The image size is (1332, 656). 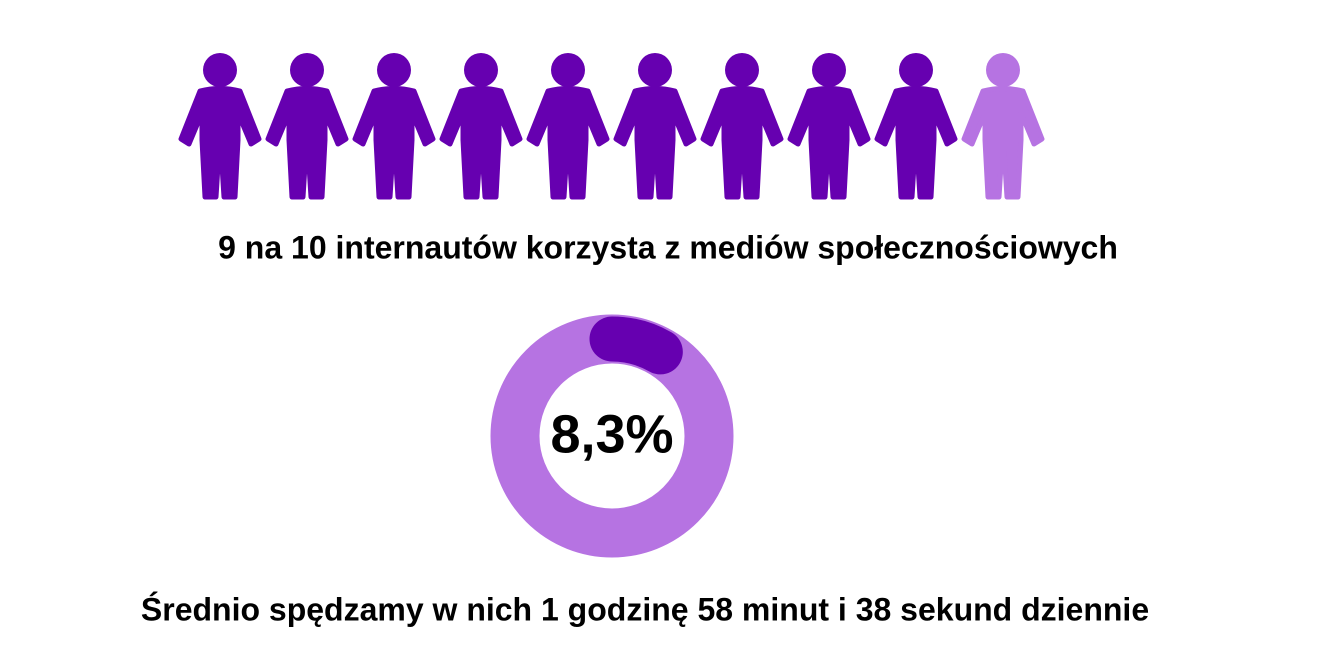 I want to click on donut-segment, so click(x=636, y=345).